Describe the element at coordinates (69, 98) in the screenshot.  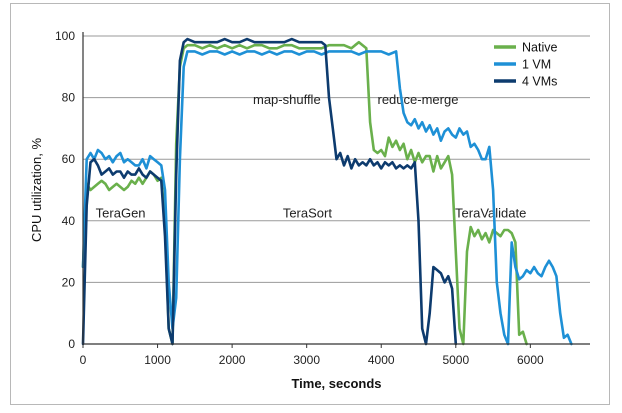
I see `y-tick-label: 80` at that location.